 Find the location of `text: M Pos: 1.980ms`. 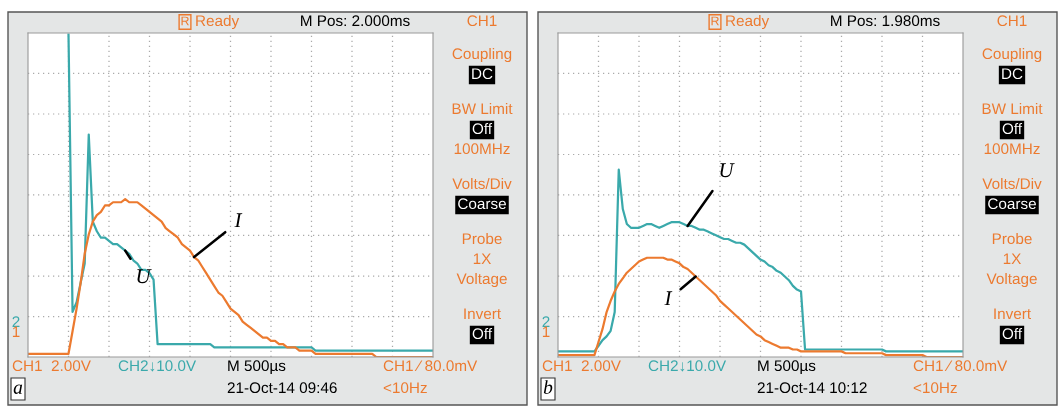

text: M Pos: 1.980ms is located at coordinates (885, 21).